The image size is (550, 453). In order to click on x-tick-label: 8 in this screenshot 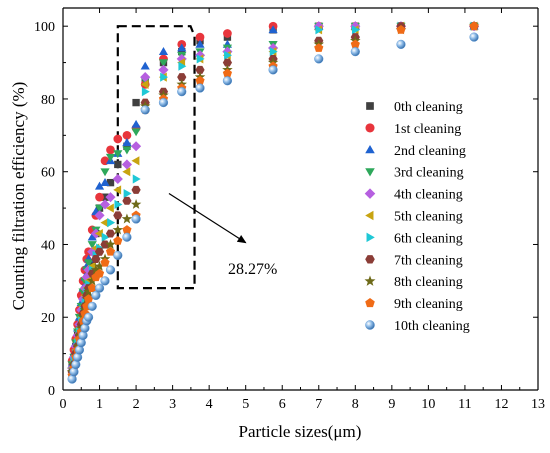, I will do `click(355, 404)`.